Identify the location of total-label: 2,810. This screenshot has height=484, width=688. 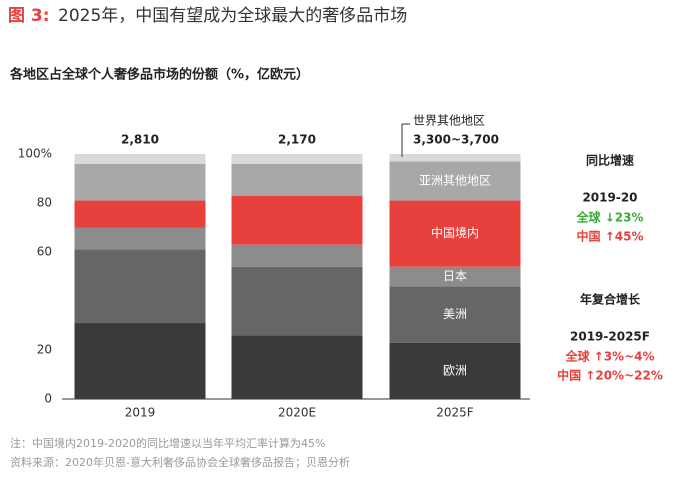
(140, 140).